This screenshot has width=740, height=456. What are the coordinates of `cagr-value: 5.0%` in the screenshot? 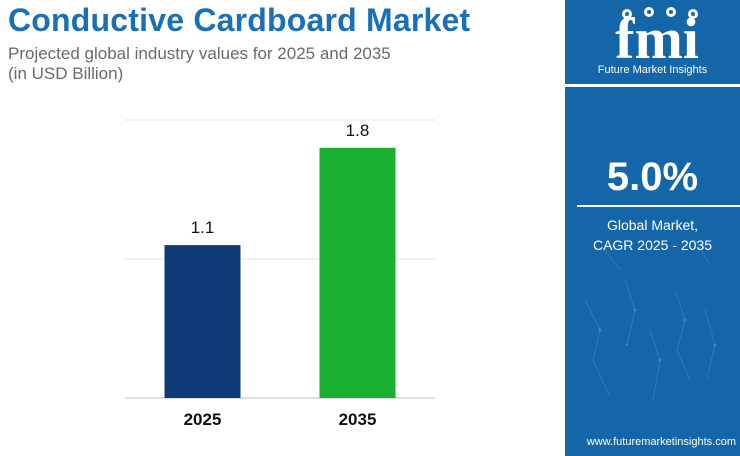 It's located at (652, 177).